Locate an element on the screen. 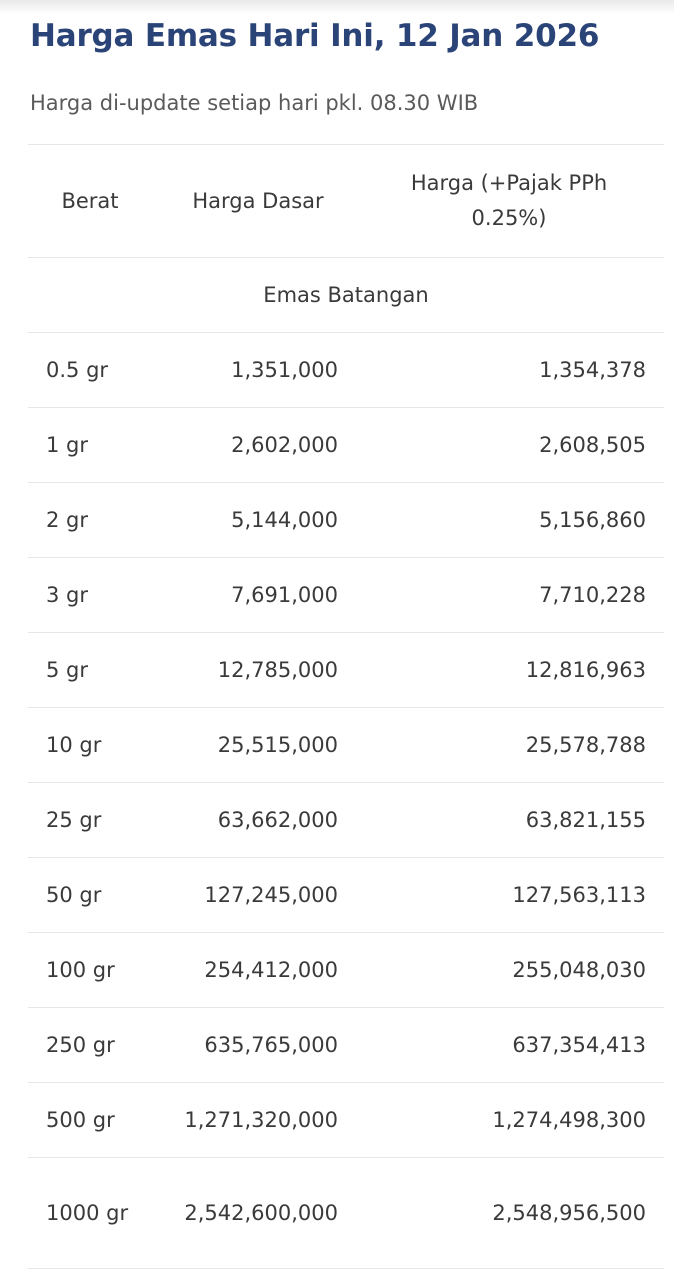 Image resolution: width=674 pixels, height=1269 pixels. cell-harga-pajak: 1,274,498,300 is located at coordinates (569, 1120).